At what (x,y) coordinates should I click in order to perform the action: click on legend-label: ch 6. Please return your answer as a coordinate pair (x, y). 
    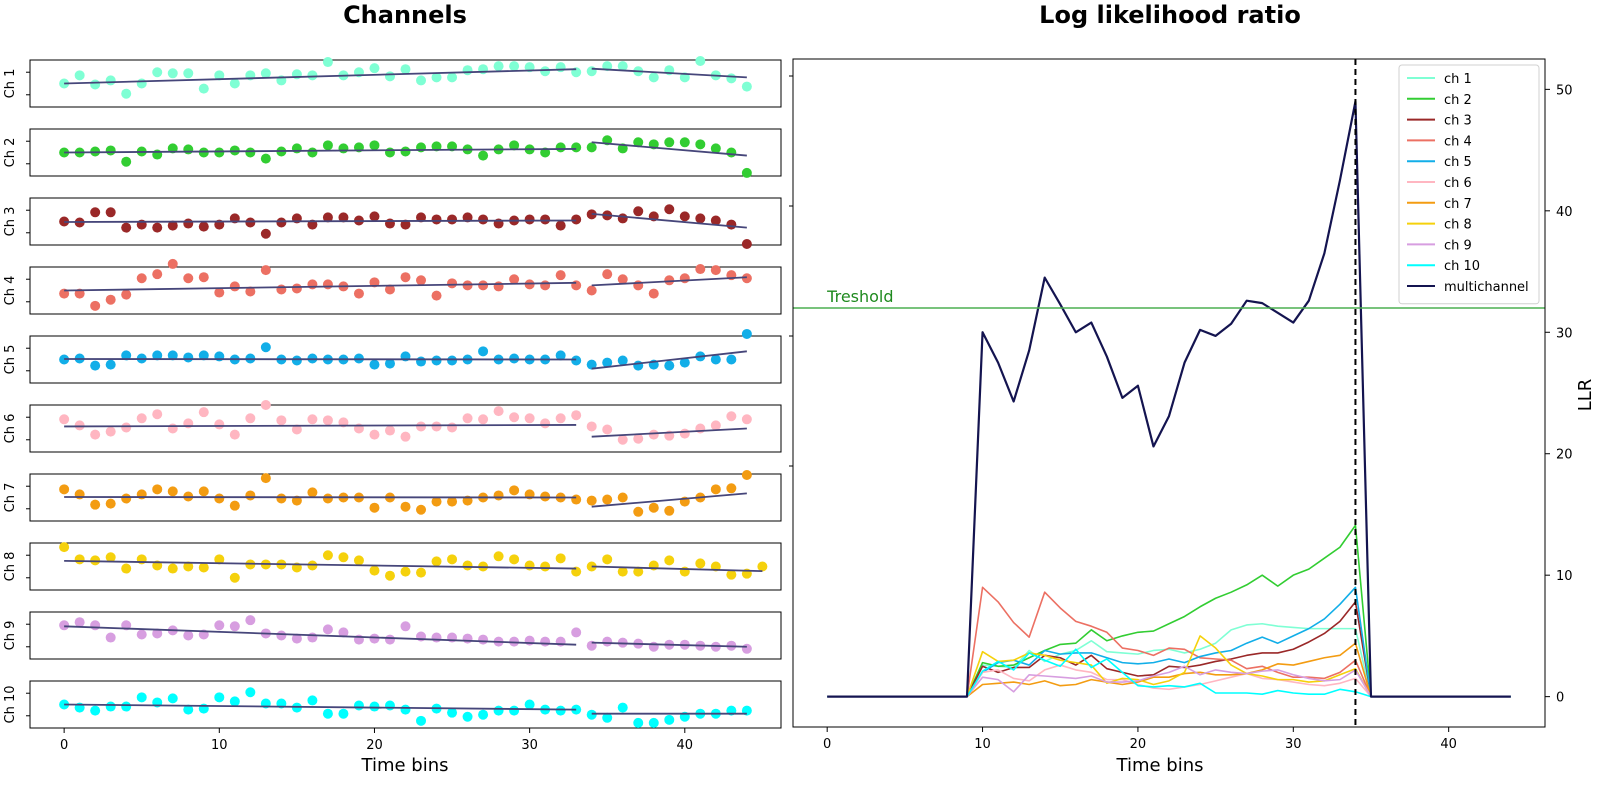
    Looking at the image, I should click on (1458, 183).